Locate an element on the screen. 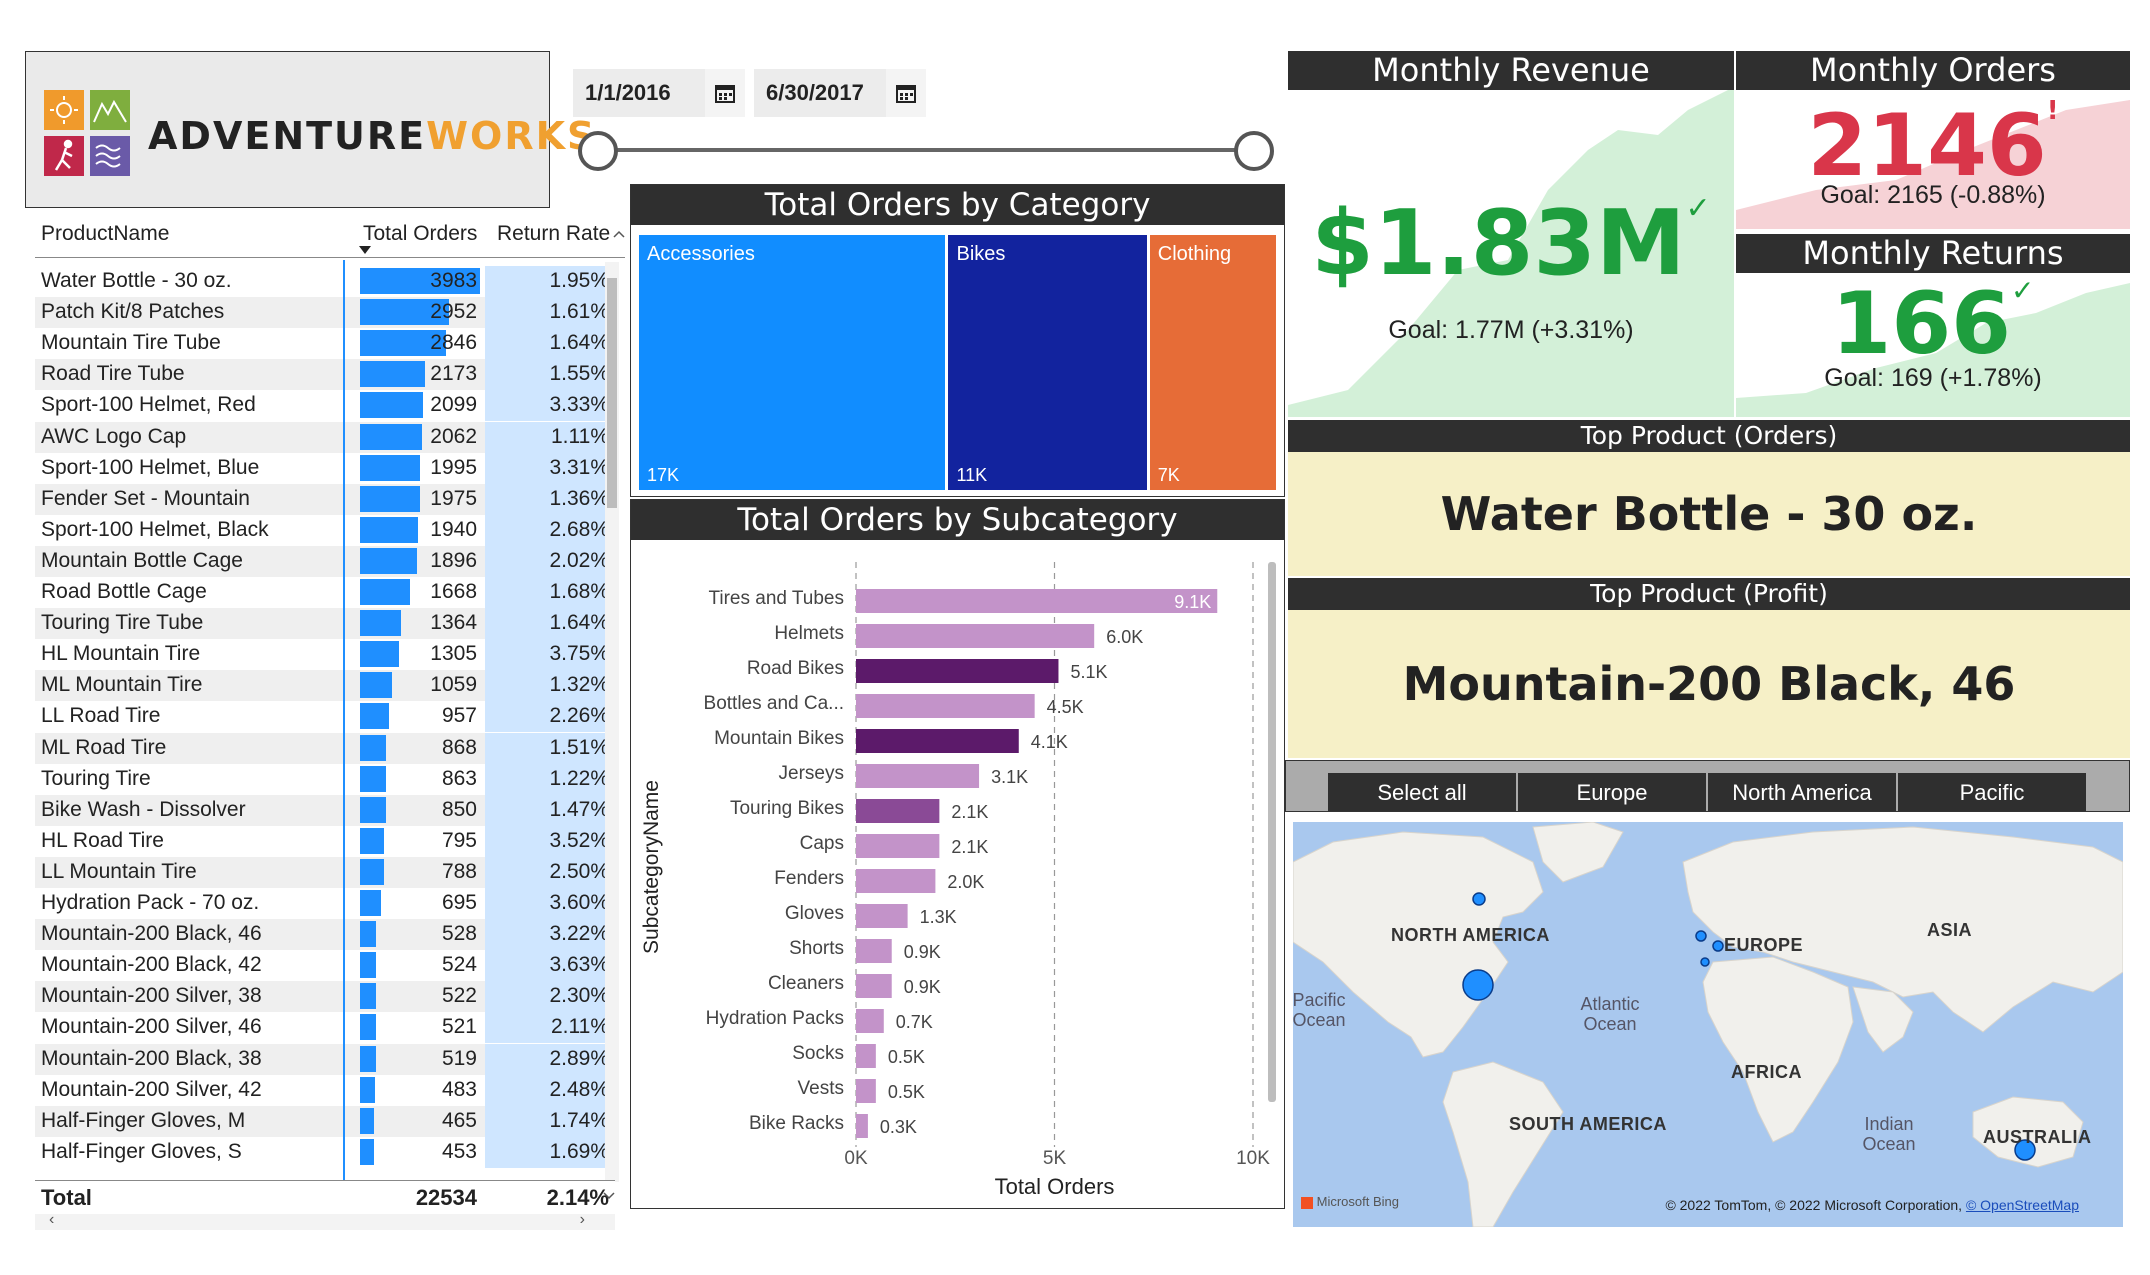 The height and width of the screenshot is (1275, 2150). table-row: LL Mountain Tire 788 2.50% is located at coordinates (325, 872).